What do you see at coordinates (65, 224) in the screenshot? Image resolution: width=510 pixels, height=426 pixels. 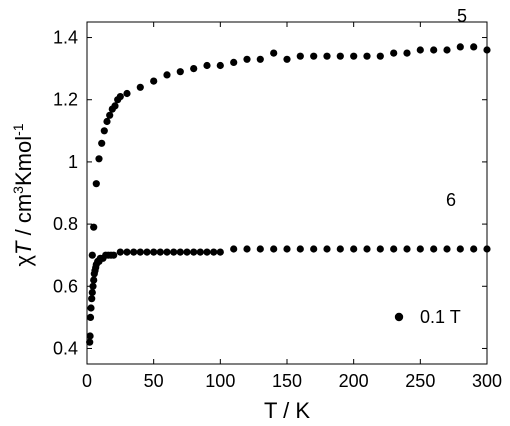 I see `y-tick-label: 0.8` at bounding box center [65, 224].